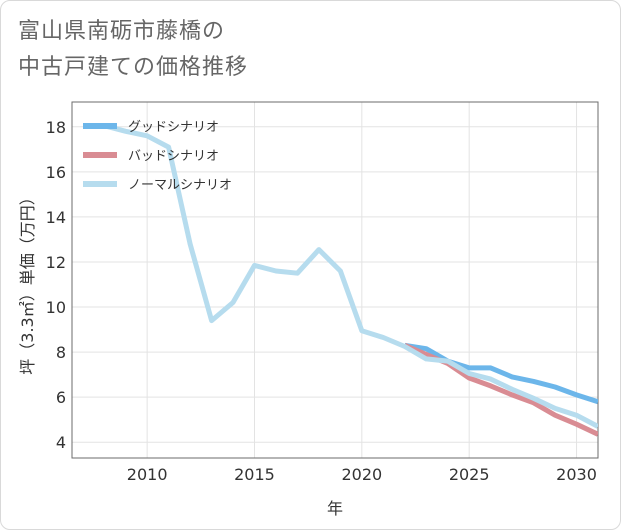 The height and width of the screenshot is (530, 621). Describe the element at coordinates (335, 508) in the screenshot. I see `x-axis-label: 年` at that location.